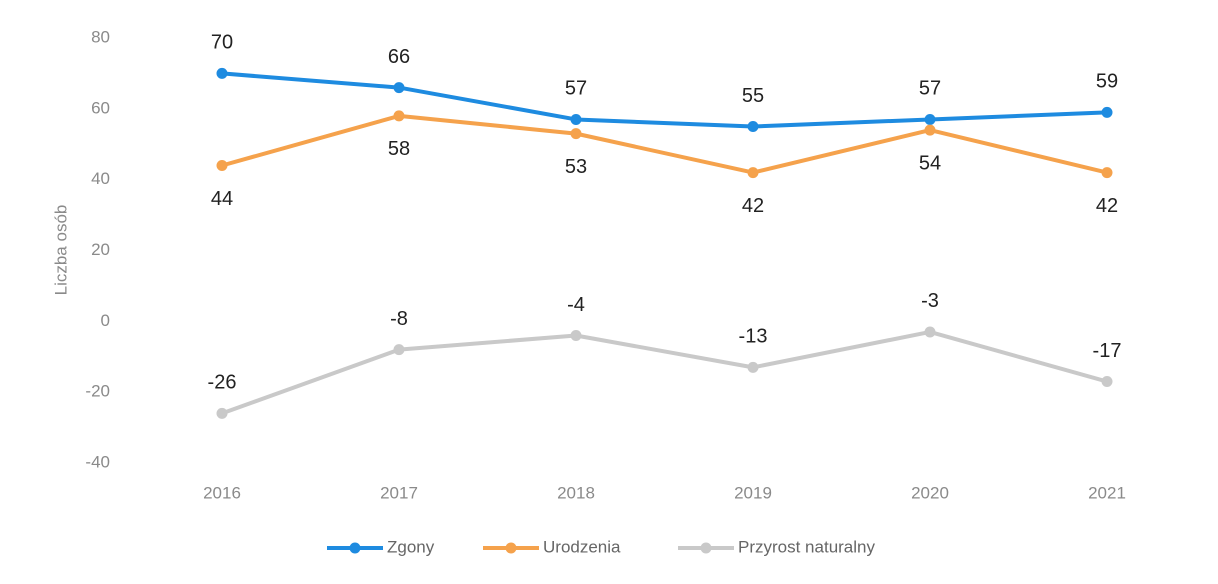 This screenshot has width=1218, height=584. Describe the element at coordinates (97, 461) in the screenshot. I see `y-tick-label: -40` at that location.